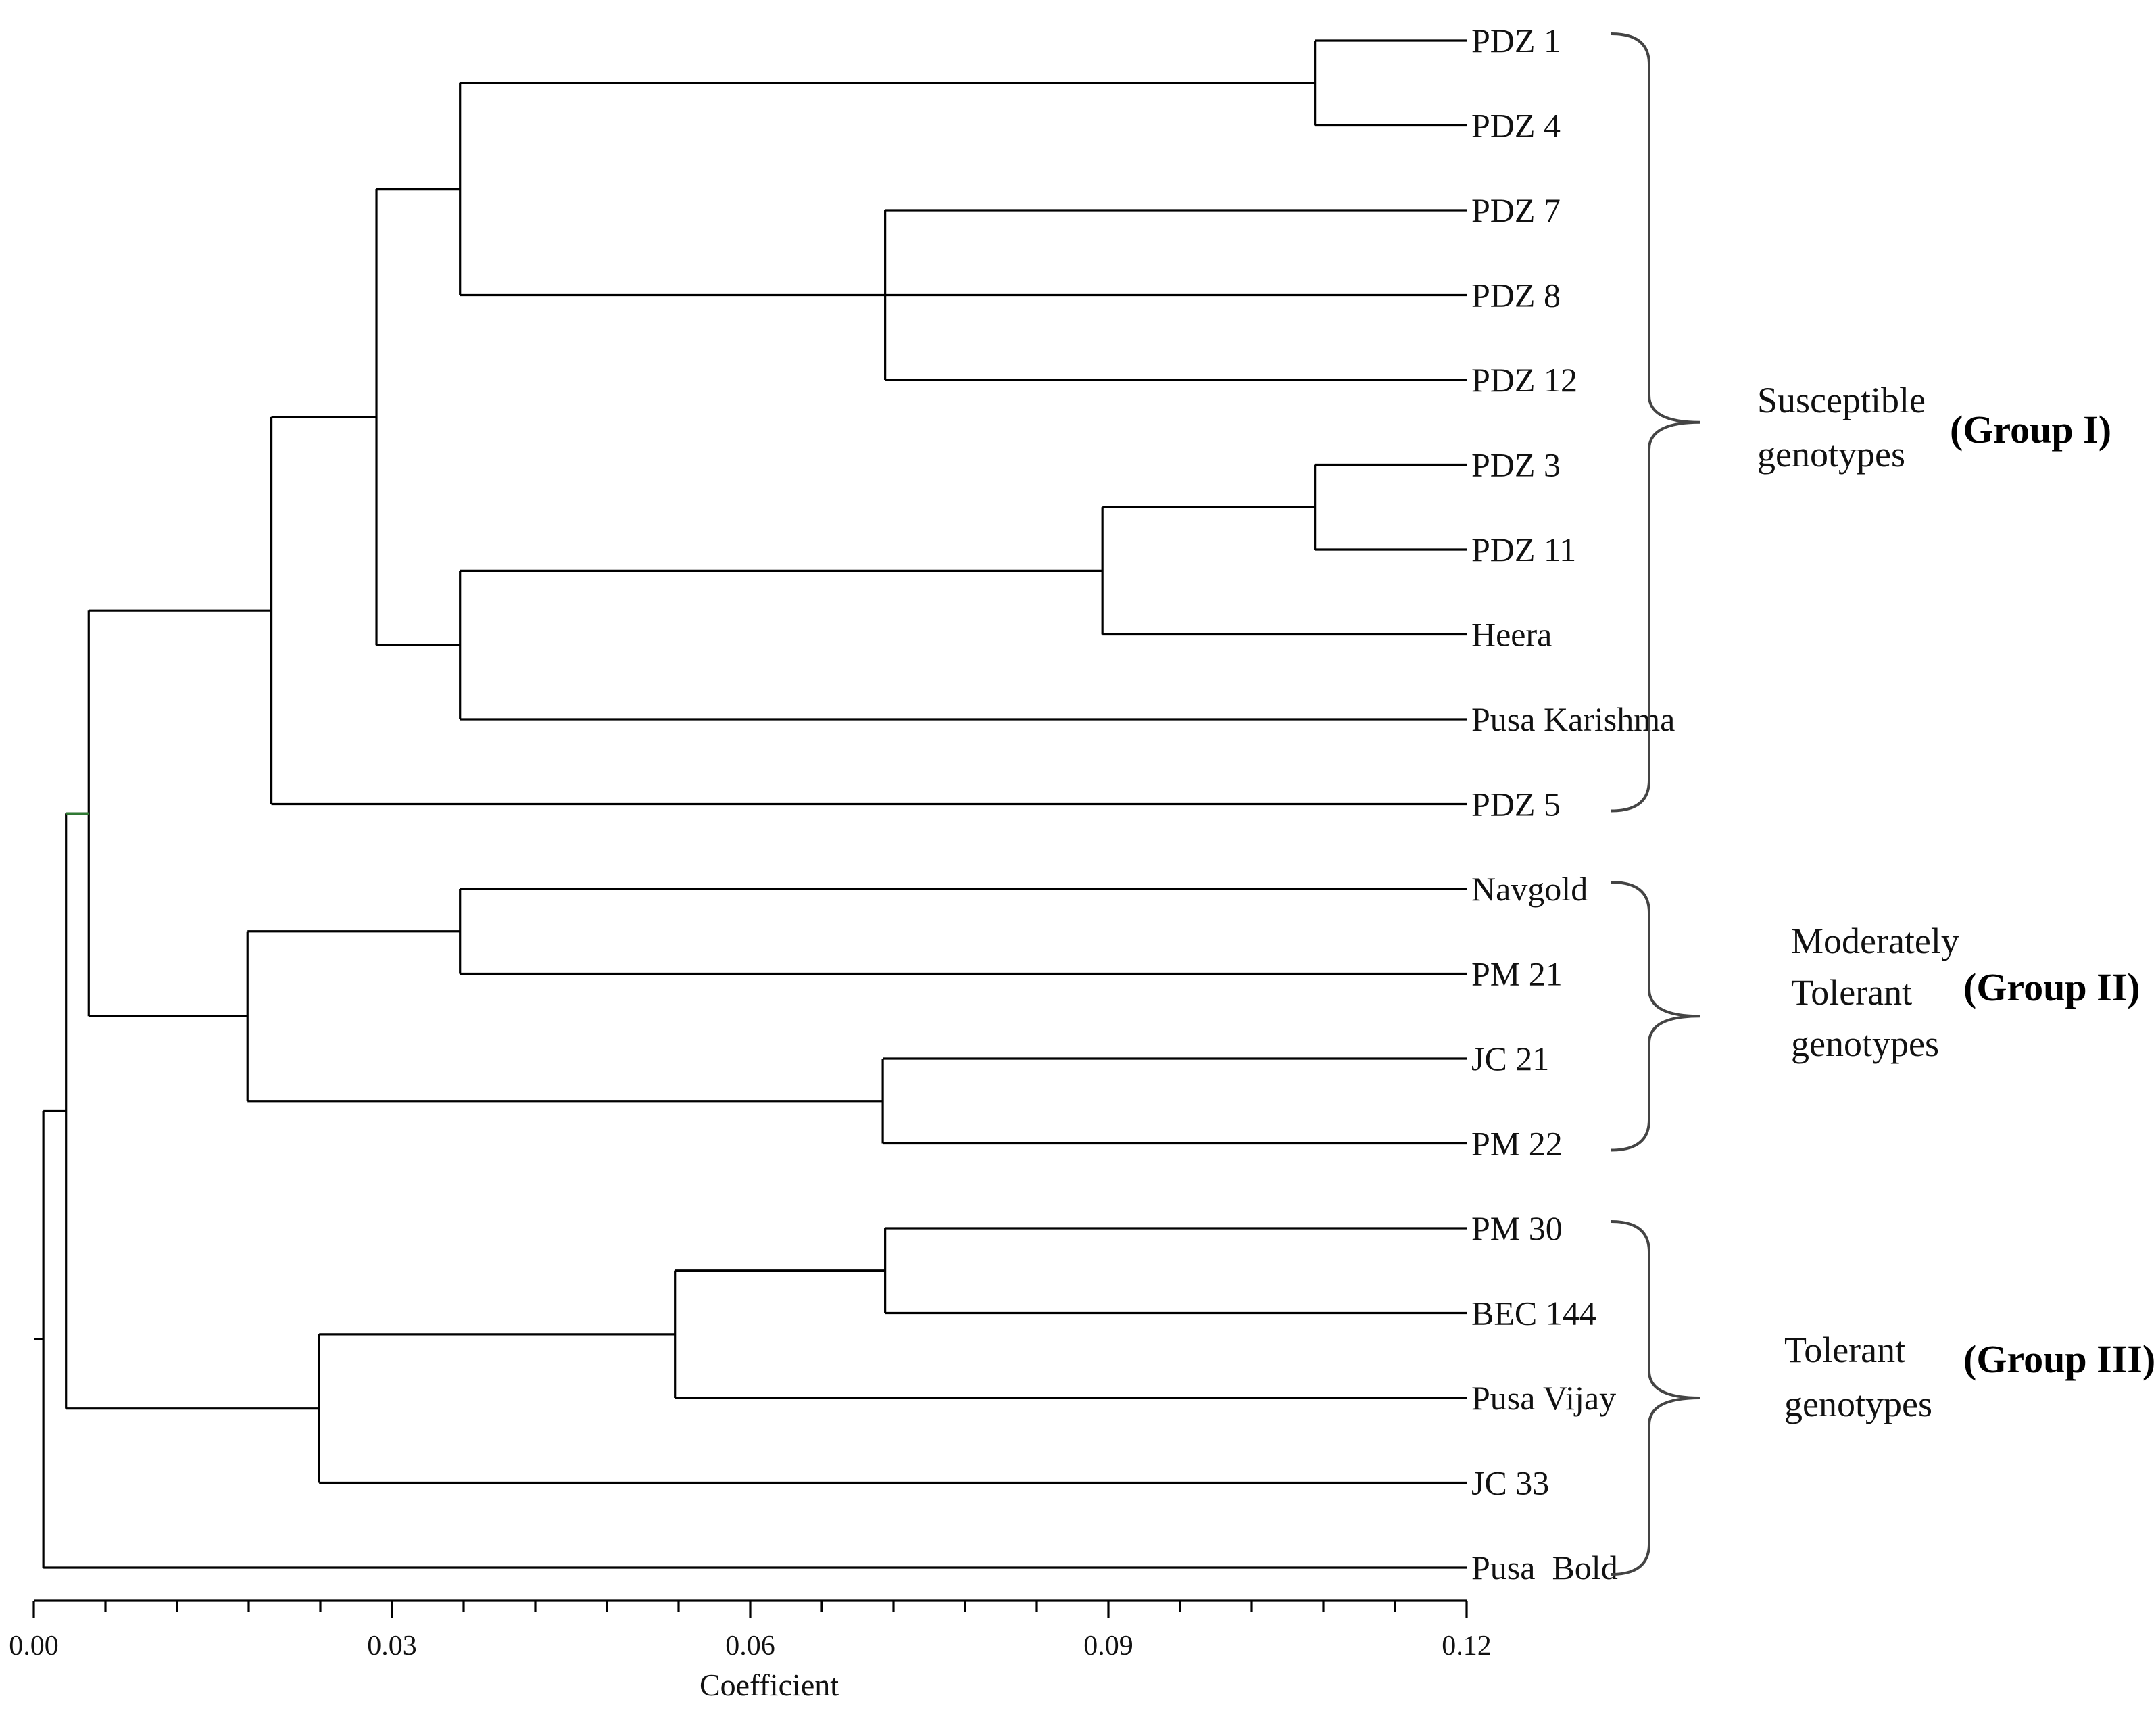 Image resolution: width=2156 pixels, height=1717 pixels. What do you see at coordinates (2030, 430) in the screenshot?
I see `group-1-name: (Group I)` at bounding box center [2030, 430].